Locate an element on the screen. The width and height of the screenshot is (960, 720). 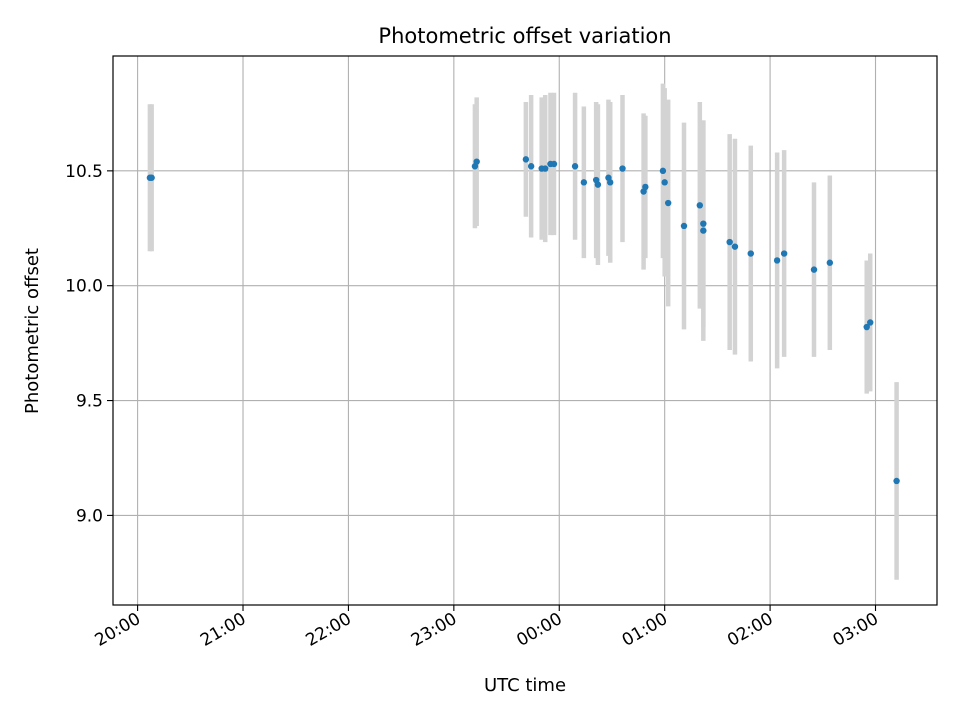
y-axis-label: Photometric offset is located at coordinates (32, 331).